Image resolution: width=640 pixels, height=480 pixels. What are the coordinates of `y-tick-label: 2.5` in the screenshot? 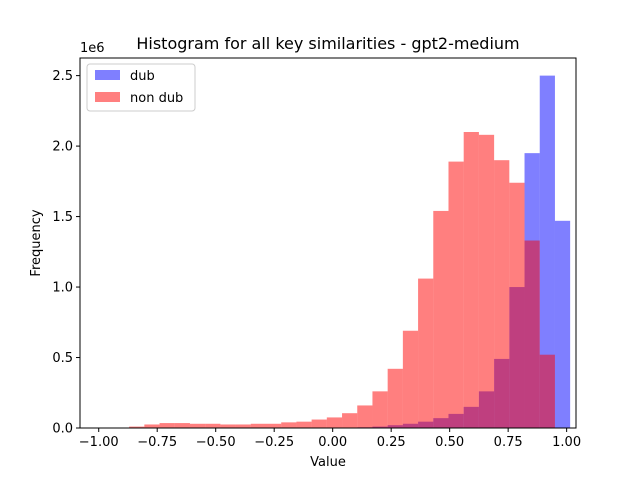 It's located at (62, 76).